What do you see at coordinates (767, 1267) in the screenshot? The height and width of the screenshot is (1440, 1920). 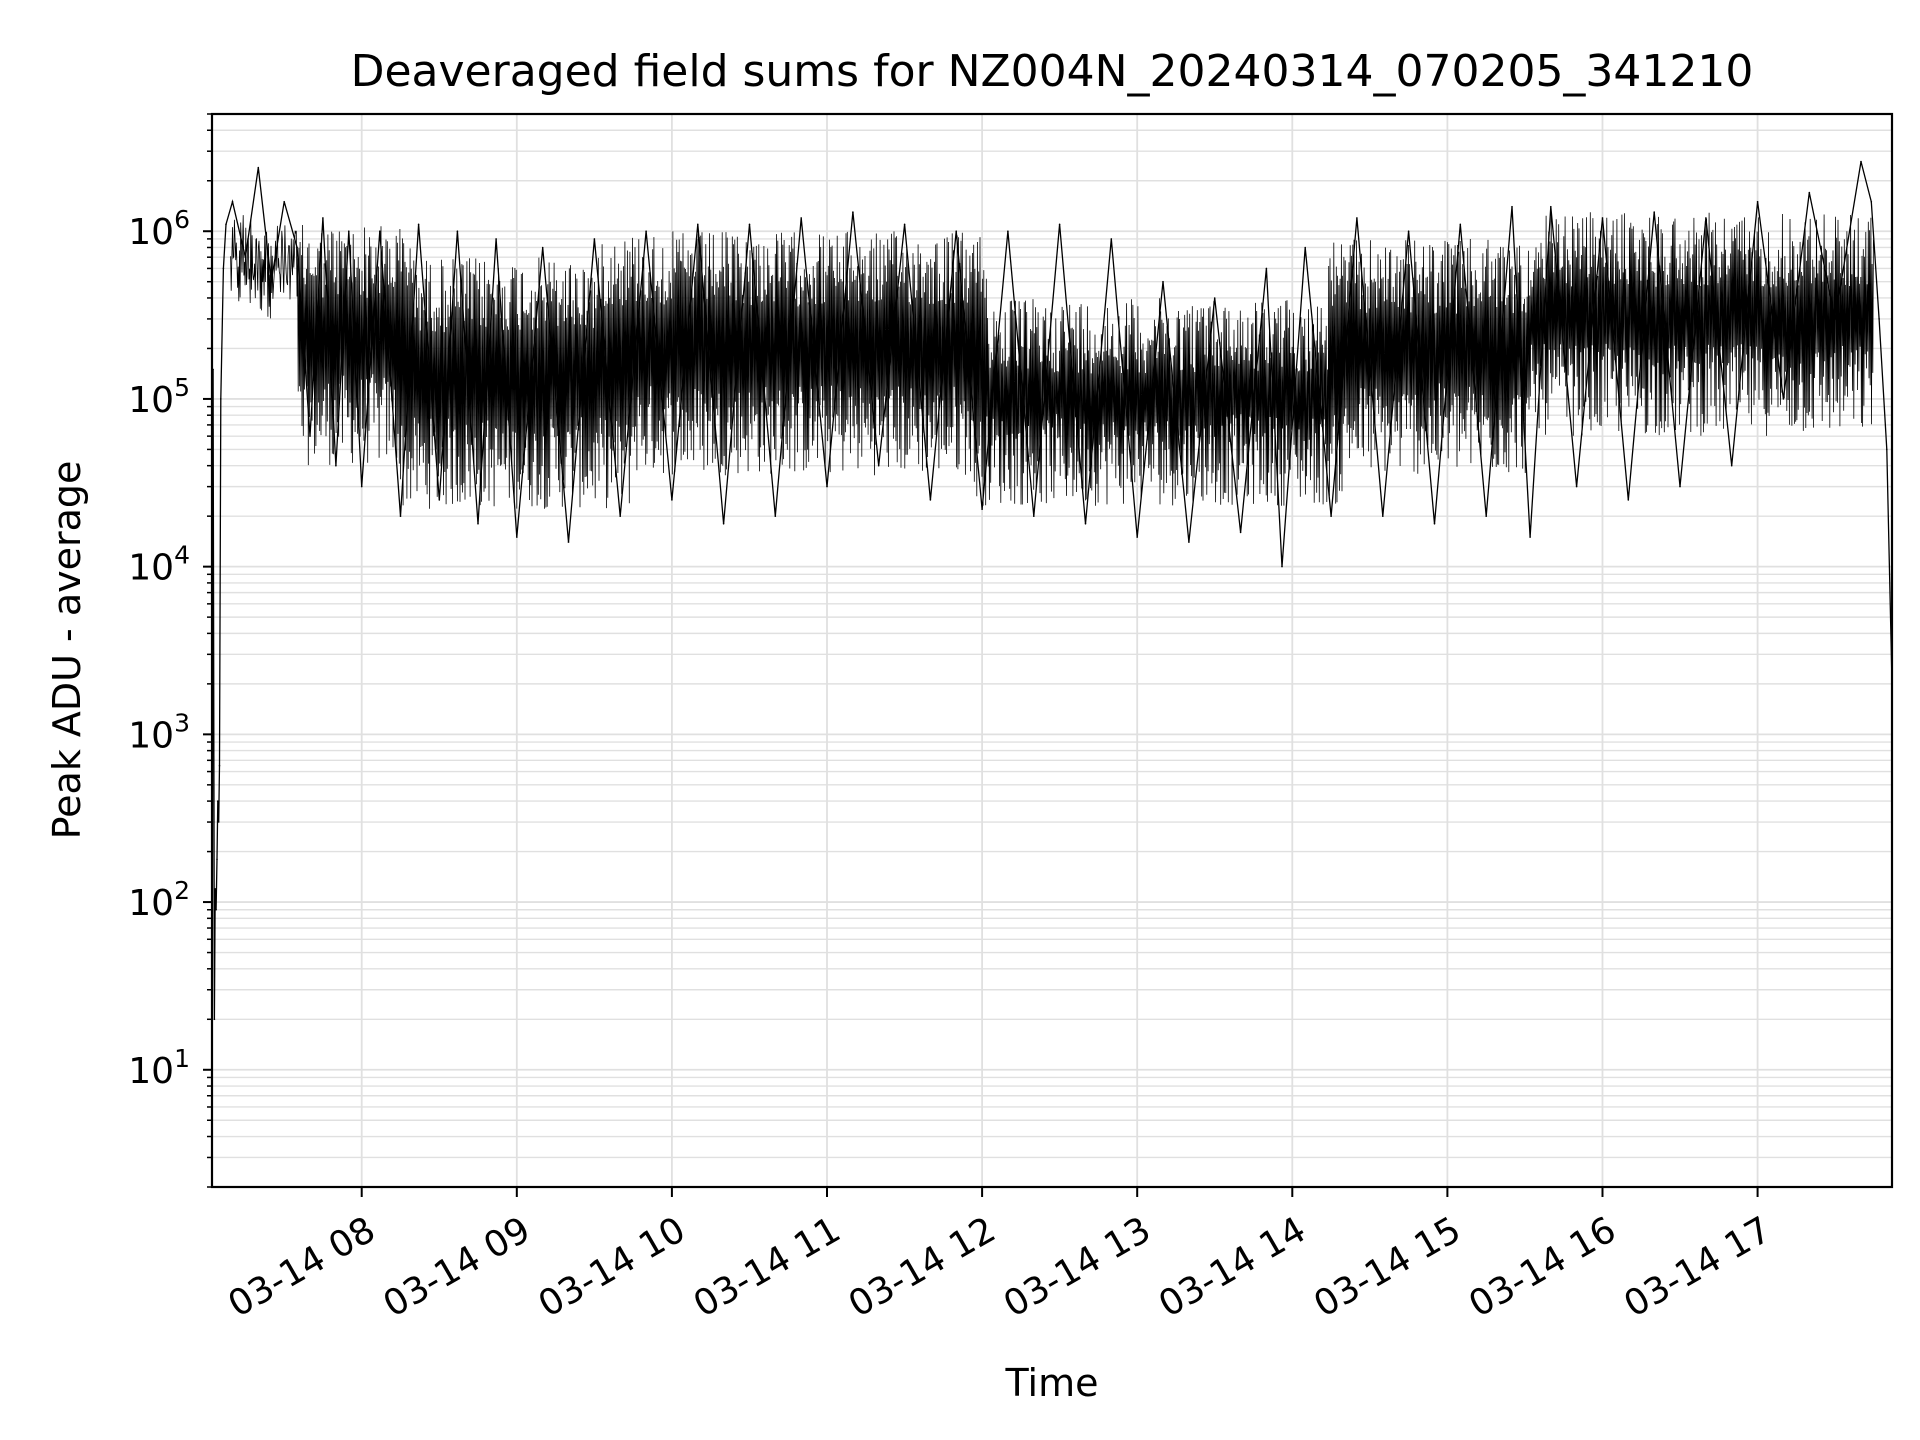 I see `x-tick-label: 03-14 11` at bounding box center [767, 1267].